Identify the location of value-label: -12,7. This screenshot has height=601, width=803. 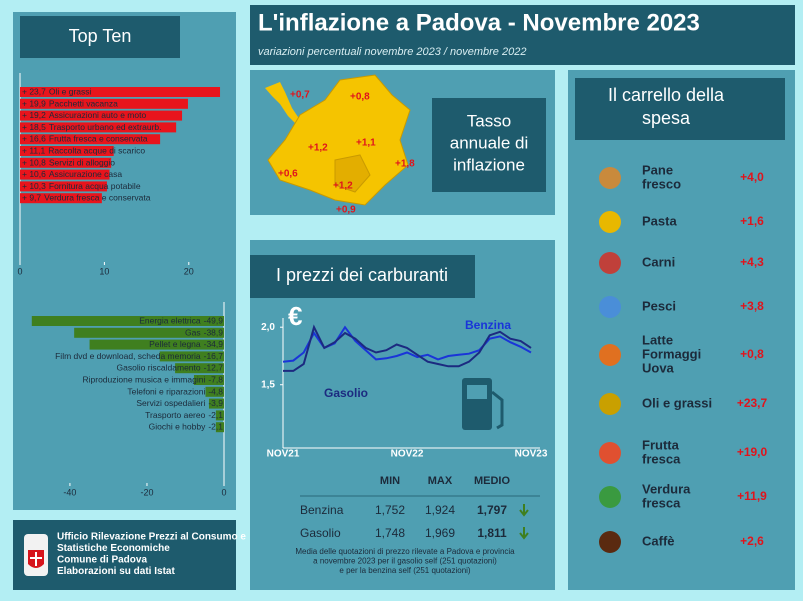
(214, 368).